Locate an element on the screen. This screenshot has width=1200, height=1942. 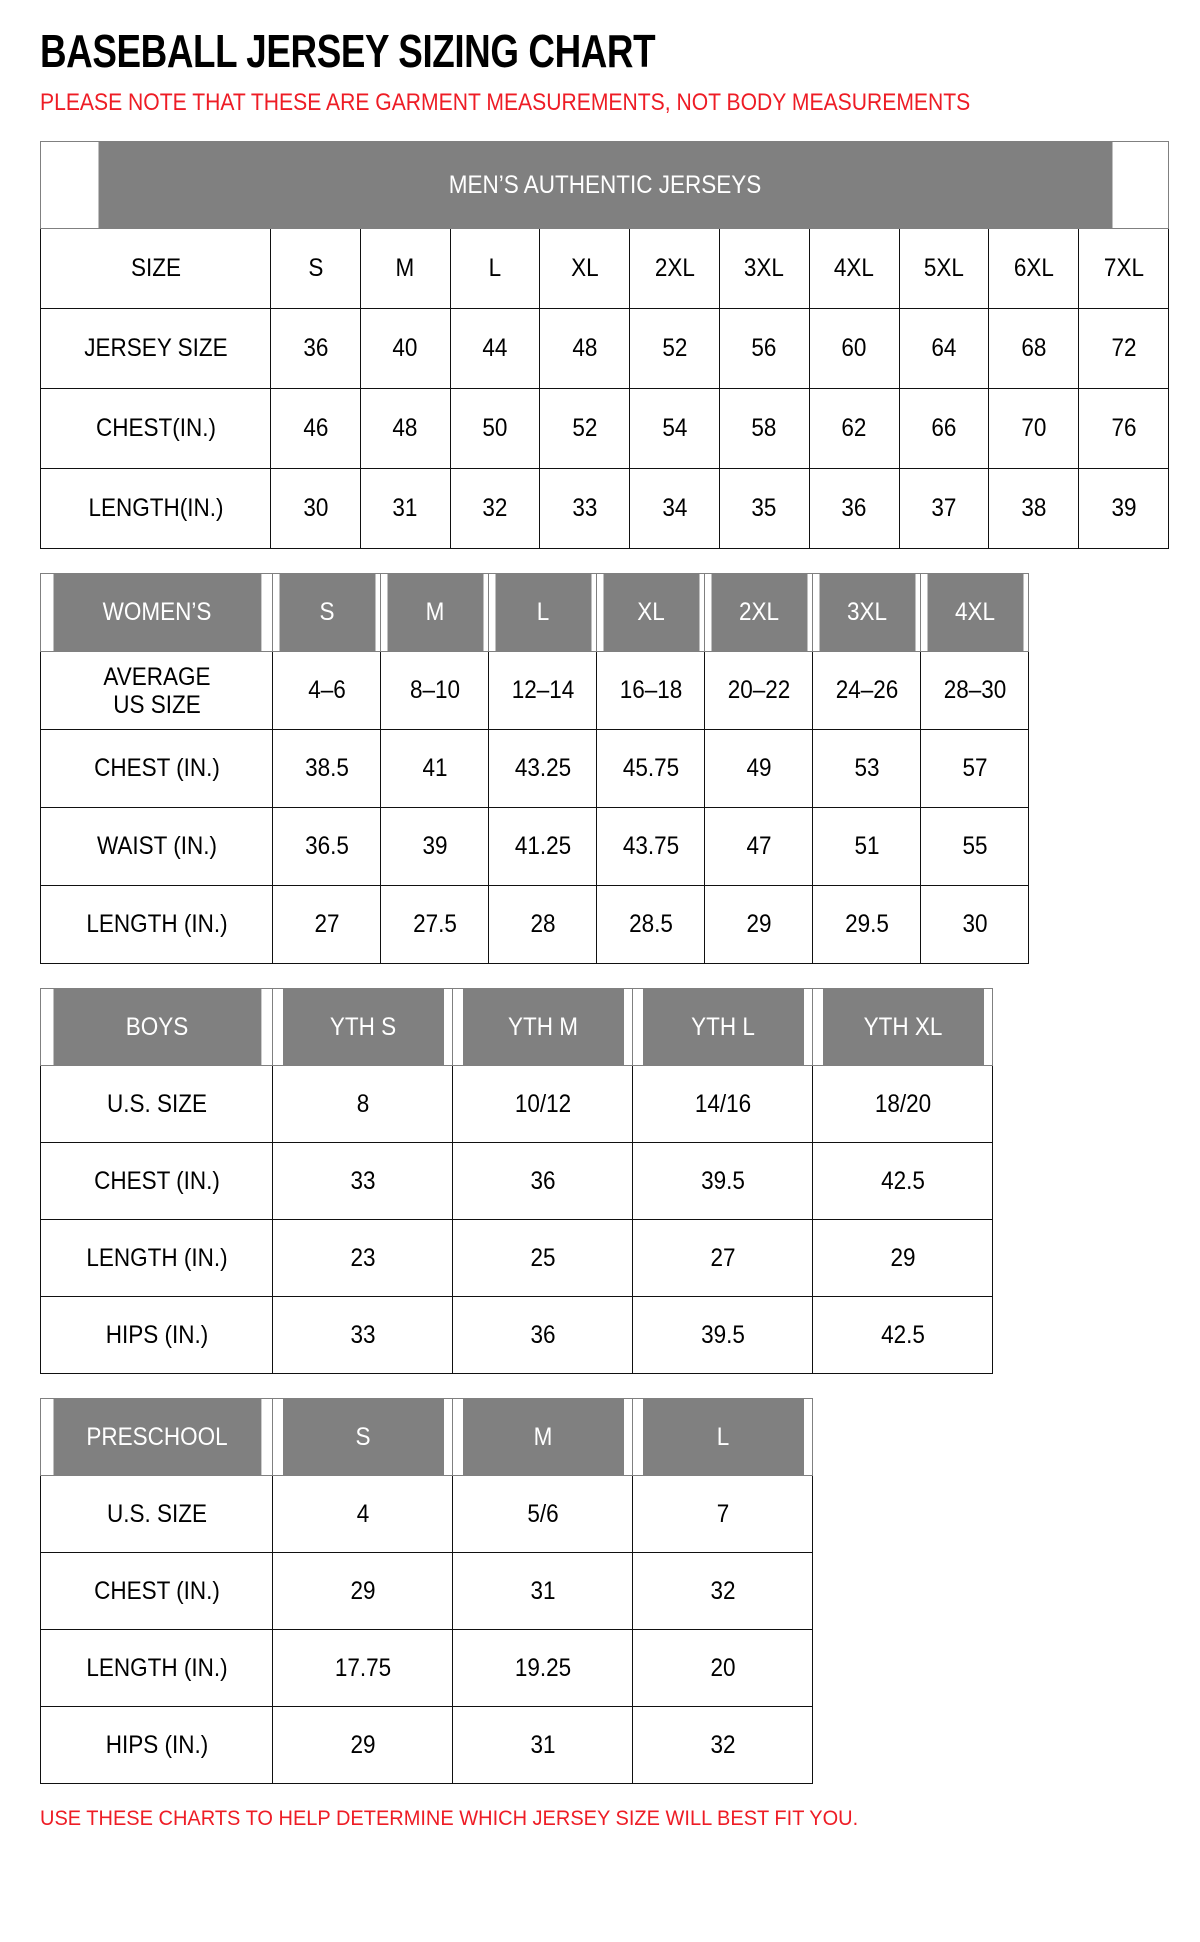
table-row: CHEST(IN.) 46 48 50 52 54 58 62 66 70 76 is located at coordinates (605, 429).